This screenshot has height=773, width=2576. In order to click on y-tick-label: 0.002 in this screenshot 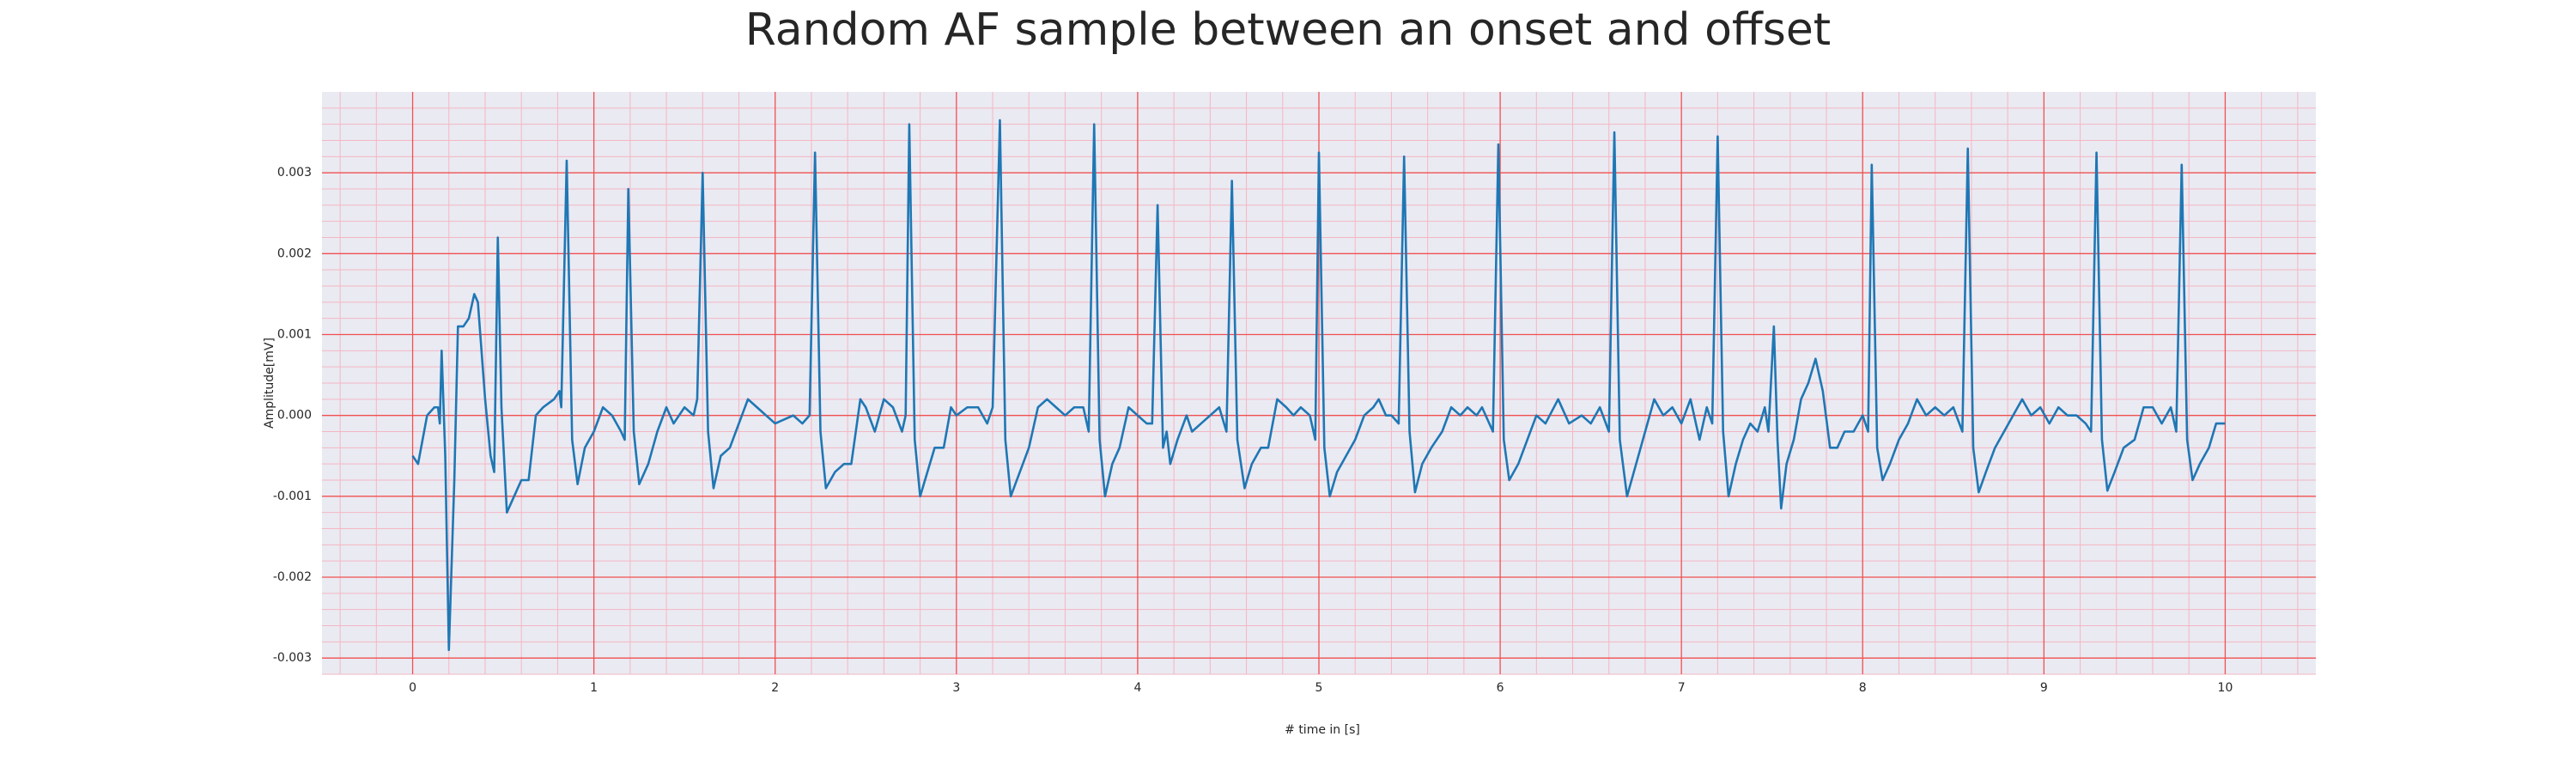, I will do `click(294, 253)`.